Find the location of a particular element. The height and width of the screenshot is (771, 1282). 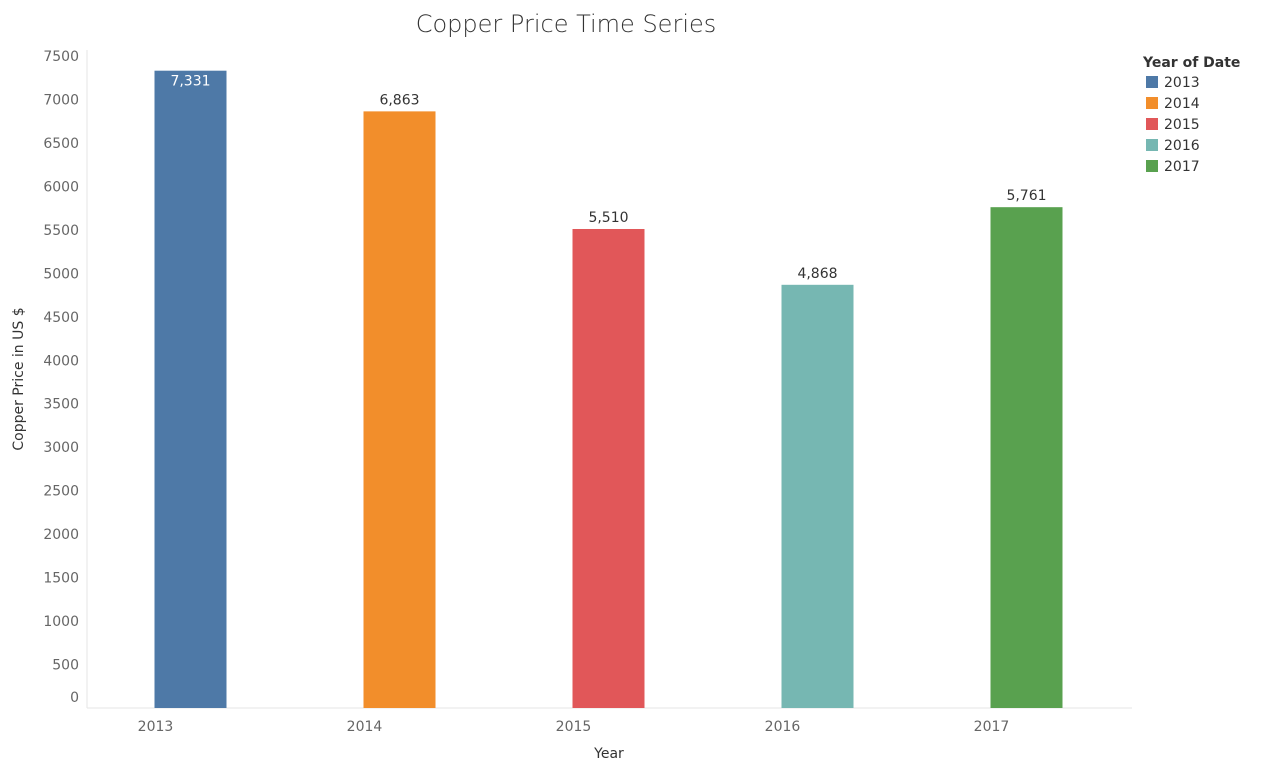

data-label-2015: 5,510 is located at coordinates (608, 218).